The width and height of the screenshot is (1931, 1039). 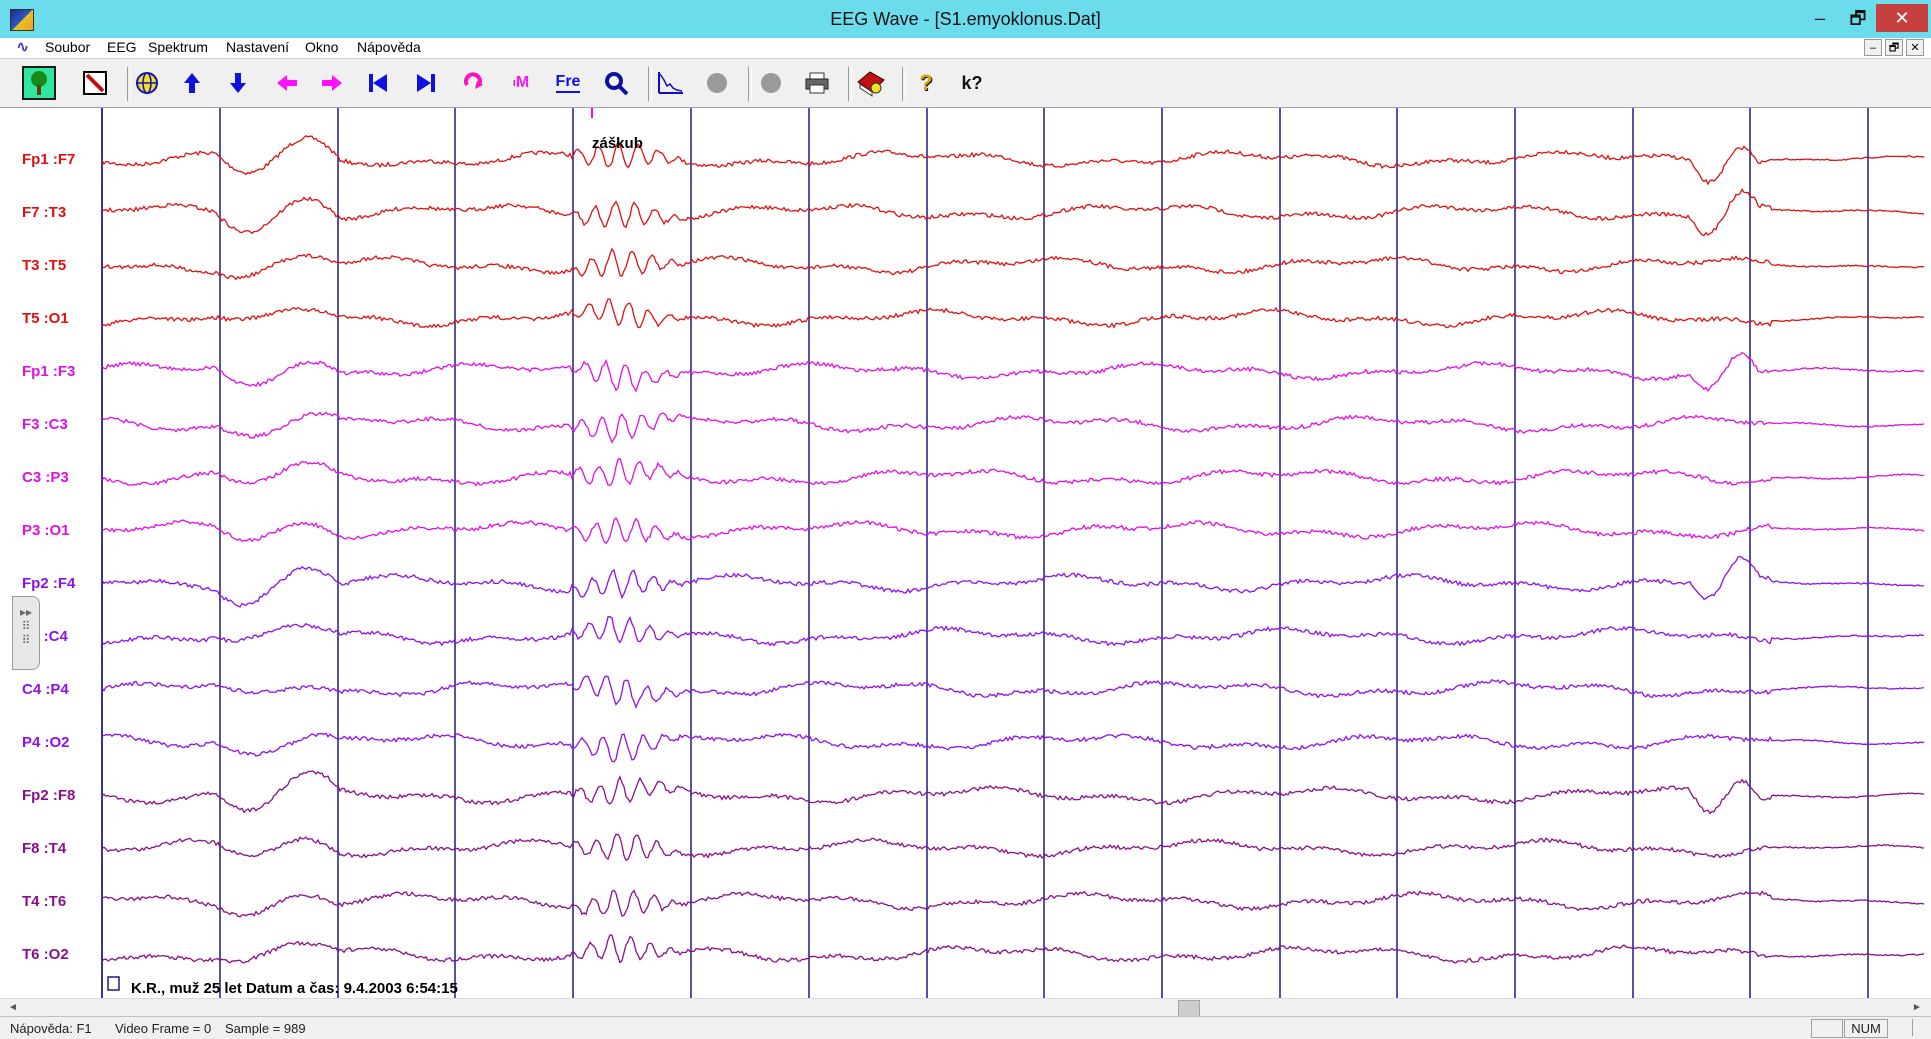 I want to click on stop-disabled-icon, so click(x=771, y=83).